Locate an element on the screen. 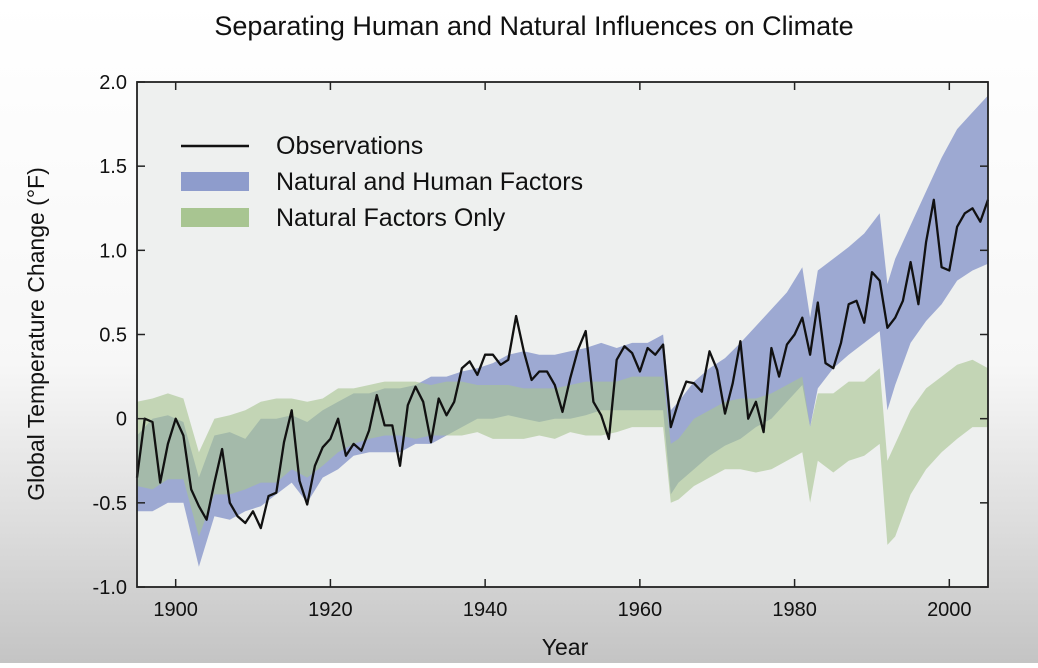 The image size is (1038, 668). legend-label-observations: Observations is located at coordinates (349, 146).